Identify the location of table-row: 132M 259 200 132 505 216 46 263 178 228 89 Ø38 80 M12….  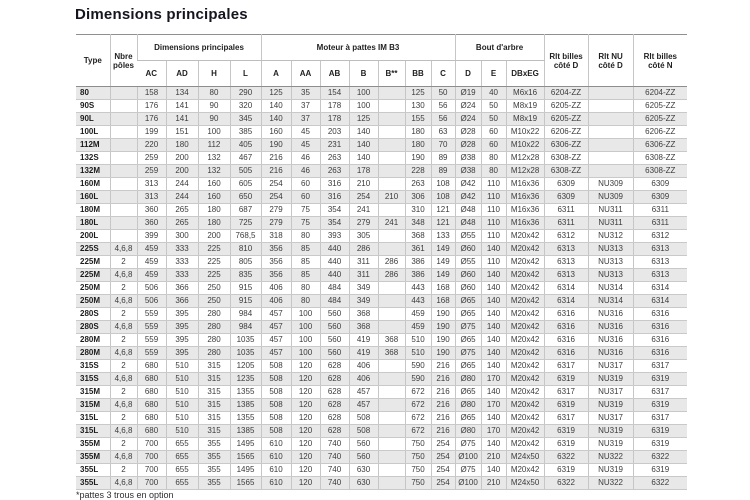
(382, 171).